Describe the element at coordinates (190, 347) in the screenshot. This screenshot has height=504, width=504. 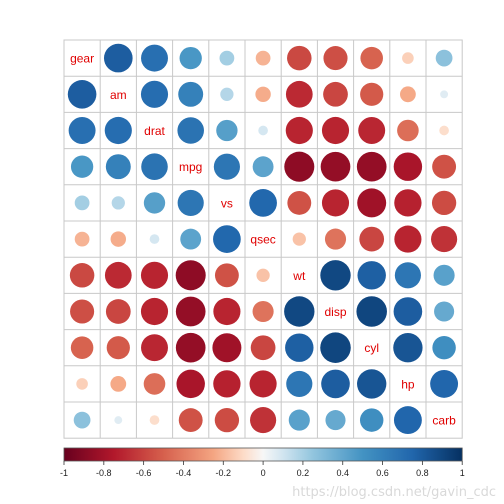
I see `correlation-circle-cyl-mpg` at that location.